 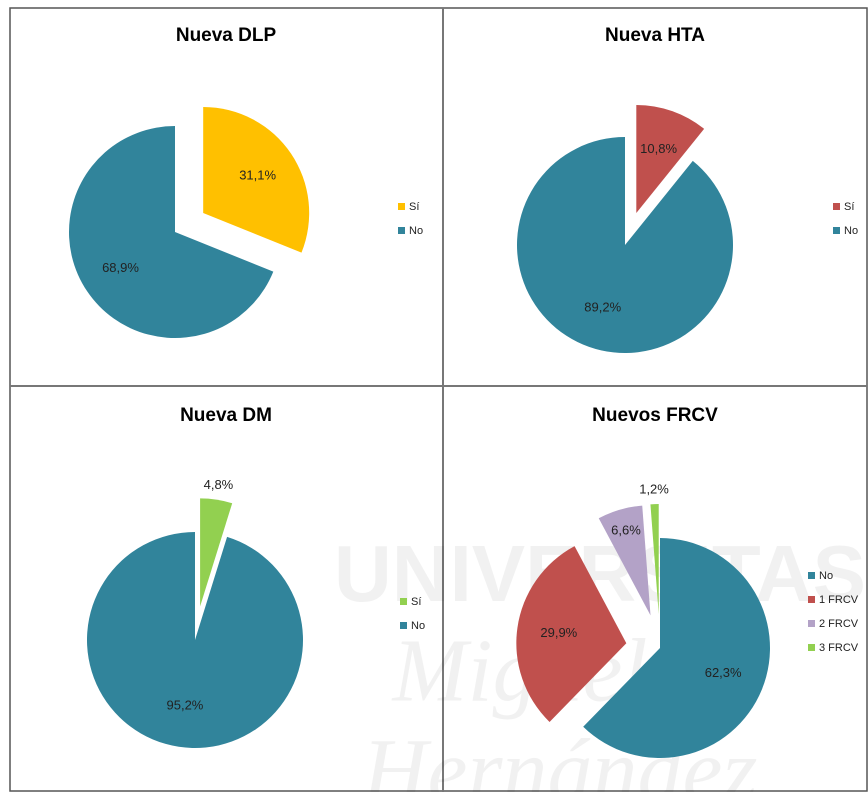 I want to click on data-label: 89,2%, so click(x=602, y=307).